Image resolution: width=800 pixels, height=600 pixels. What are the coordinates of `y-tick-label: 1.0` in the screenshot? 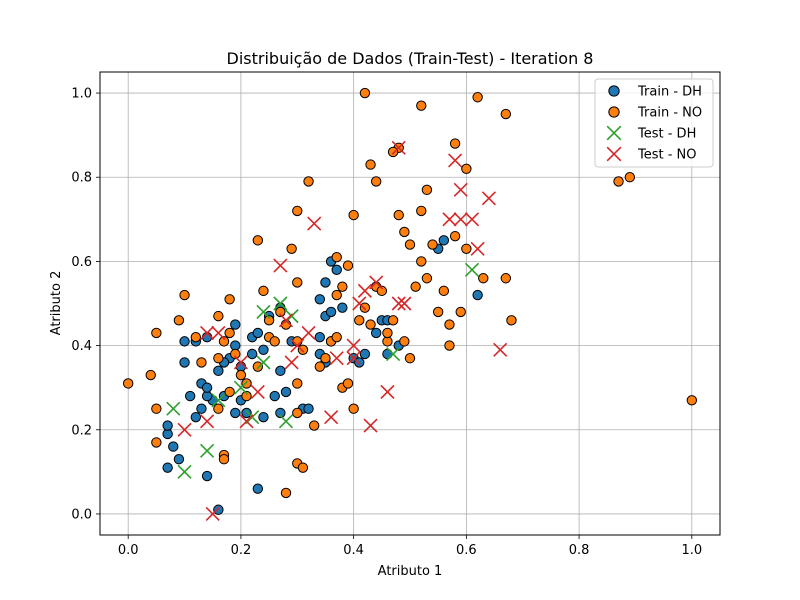 It's located at (81, 94).